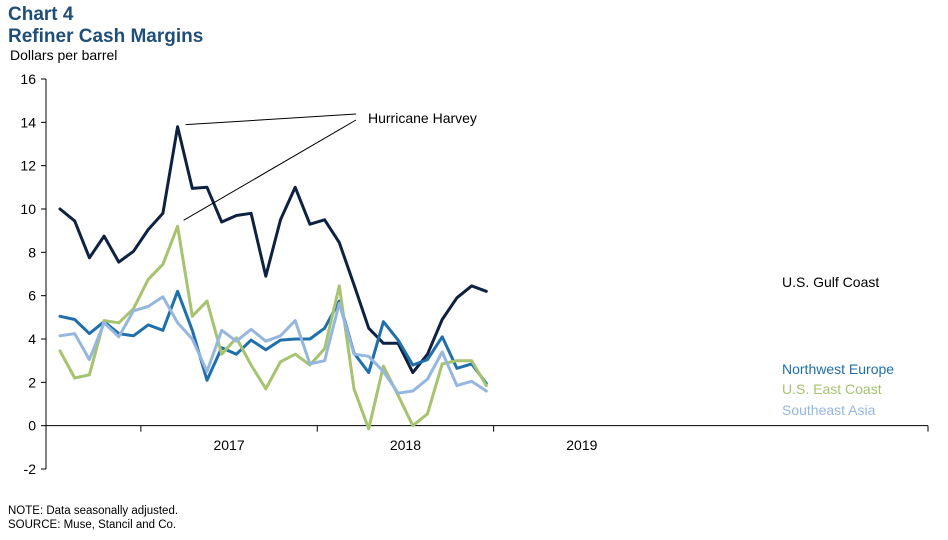 This screenshot has width=948, height=540. I want to click on y-tick-label: -2, so click(30, 469).